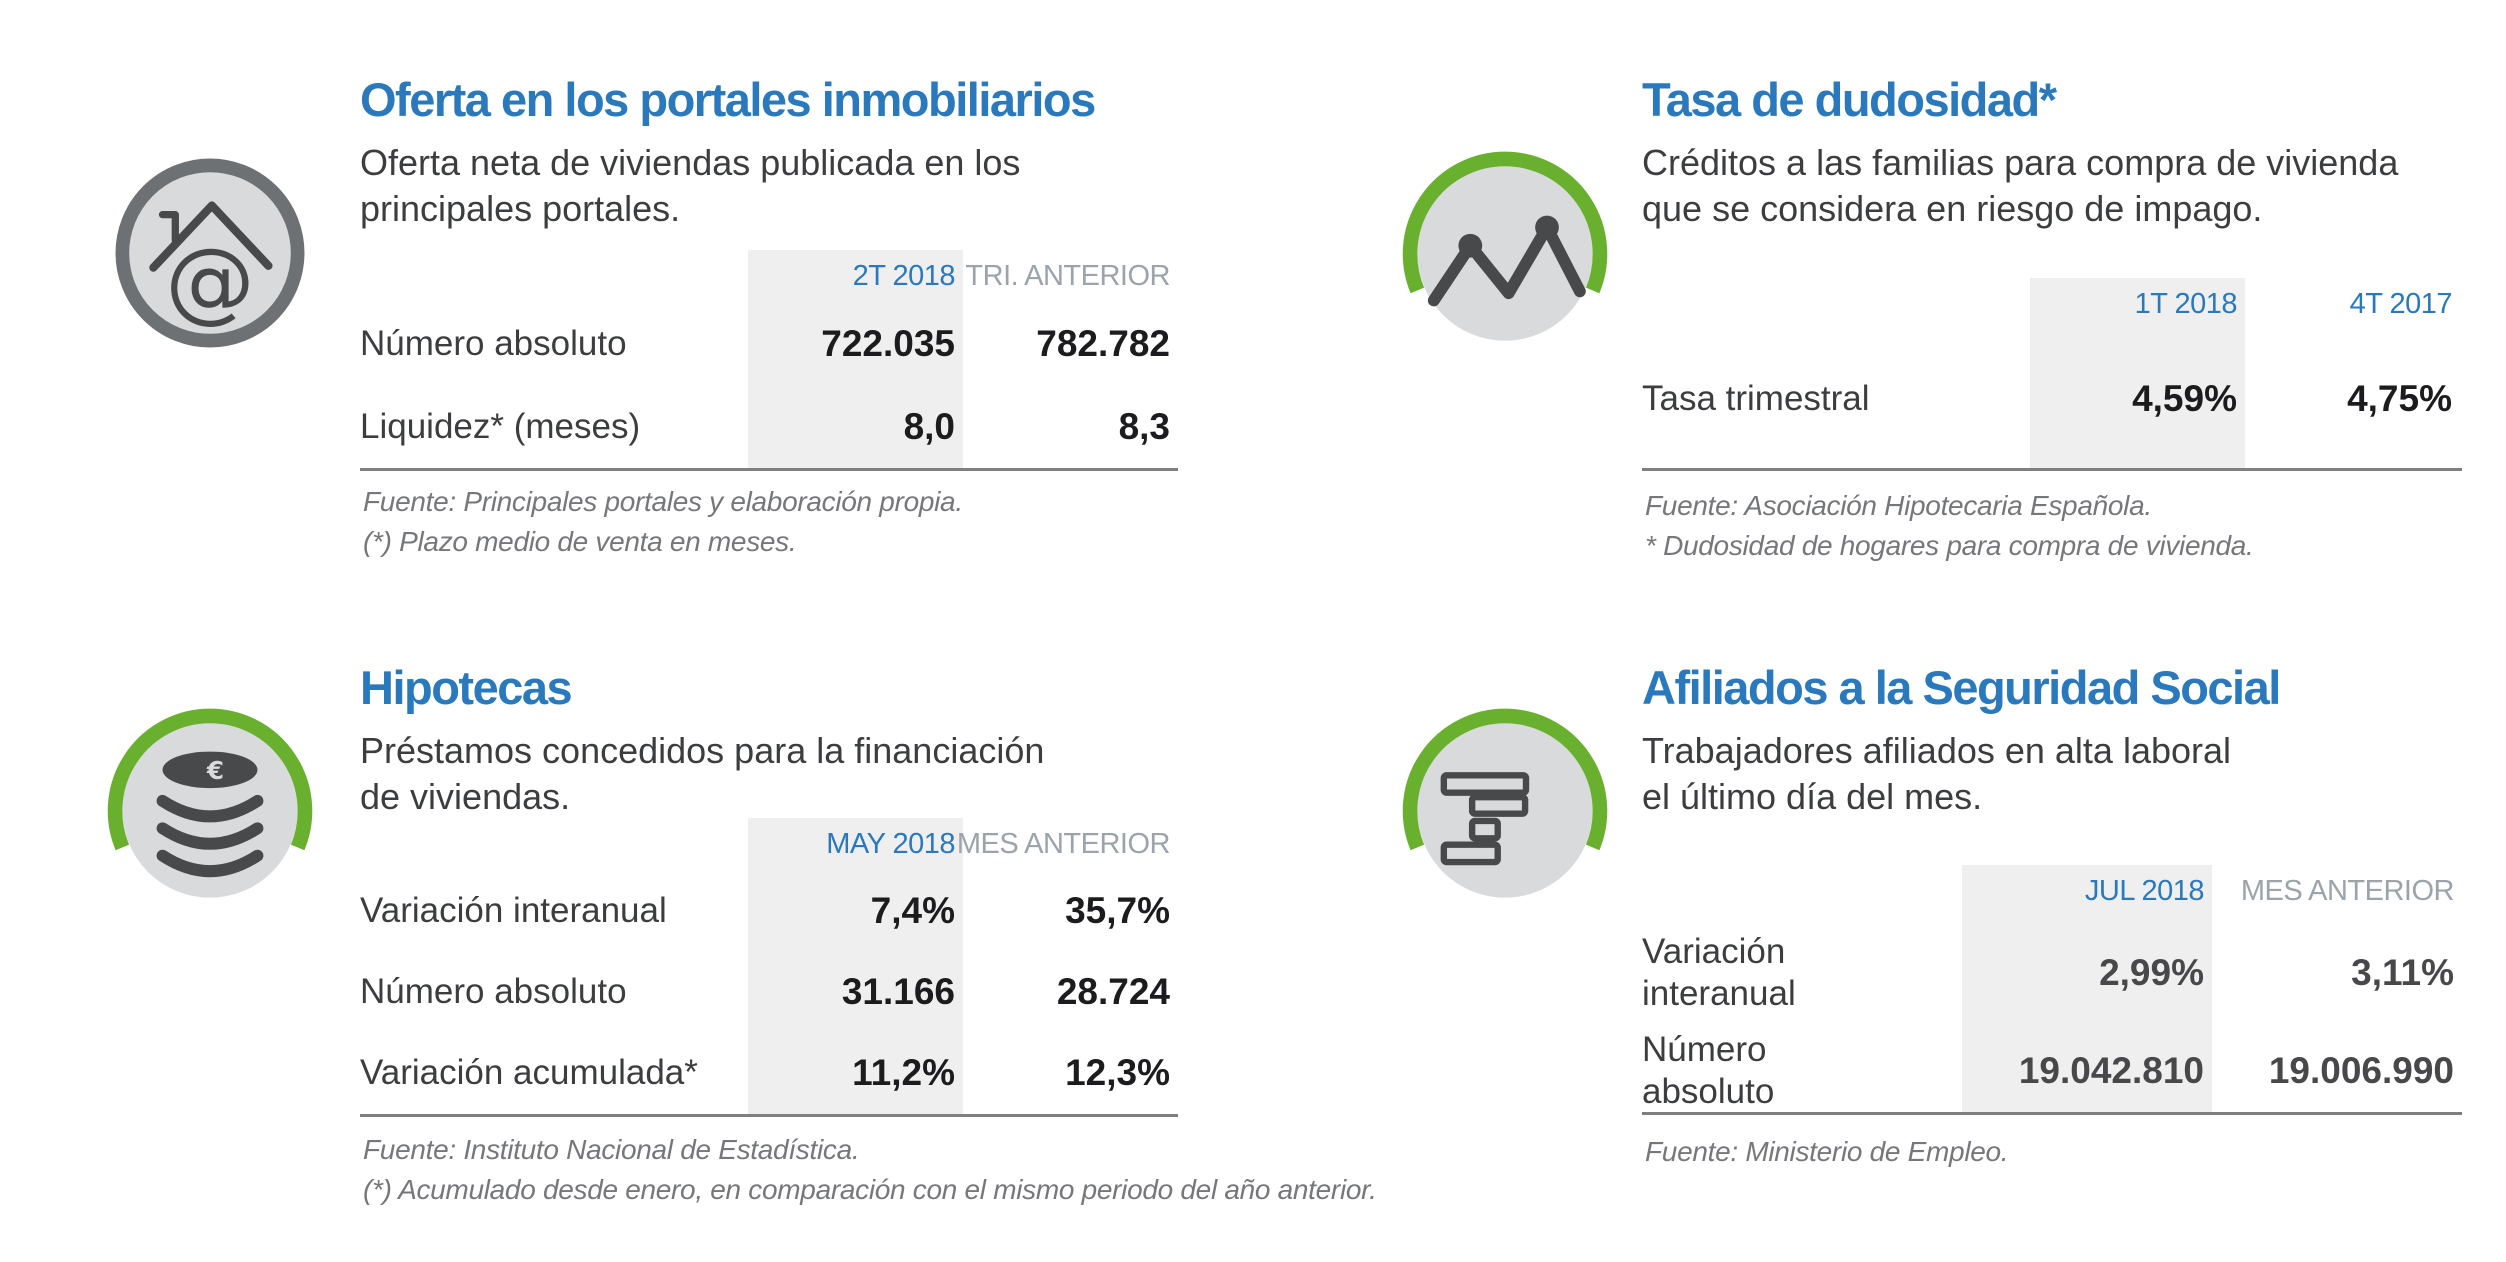  What do you see at coordinates (1144, 426) in the screenshot?
I see `row-value-previous: 8,3` at bounding box center [1144, 426].